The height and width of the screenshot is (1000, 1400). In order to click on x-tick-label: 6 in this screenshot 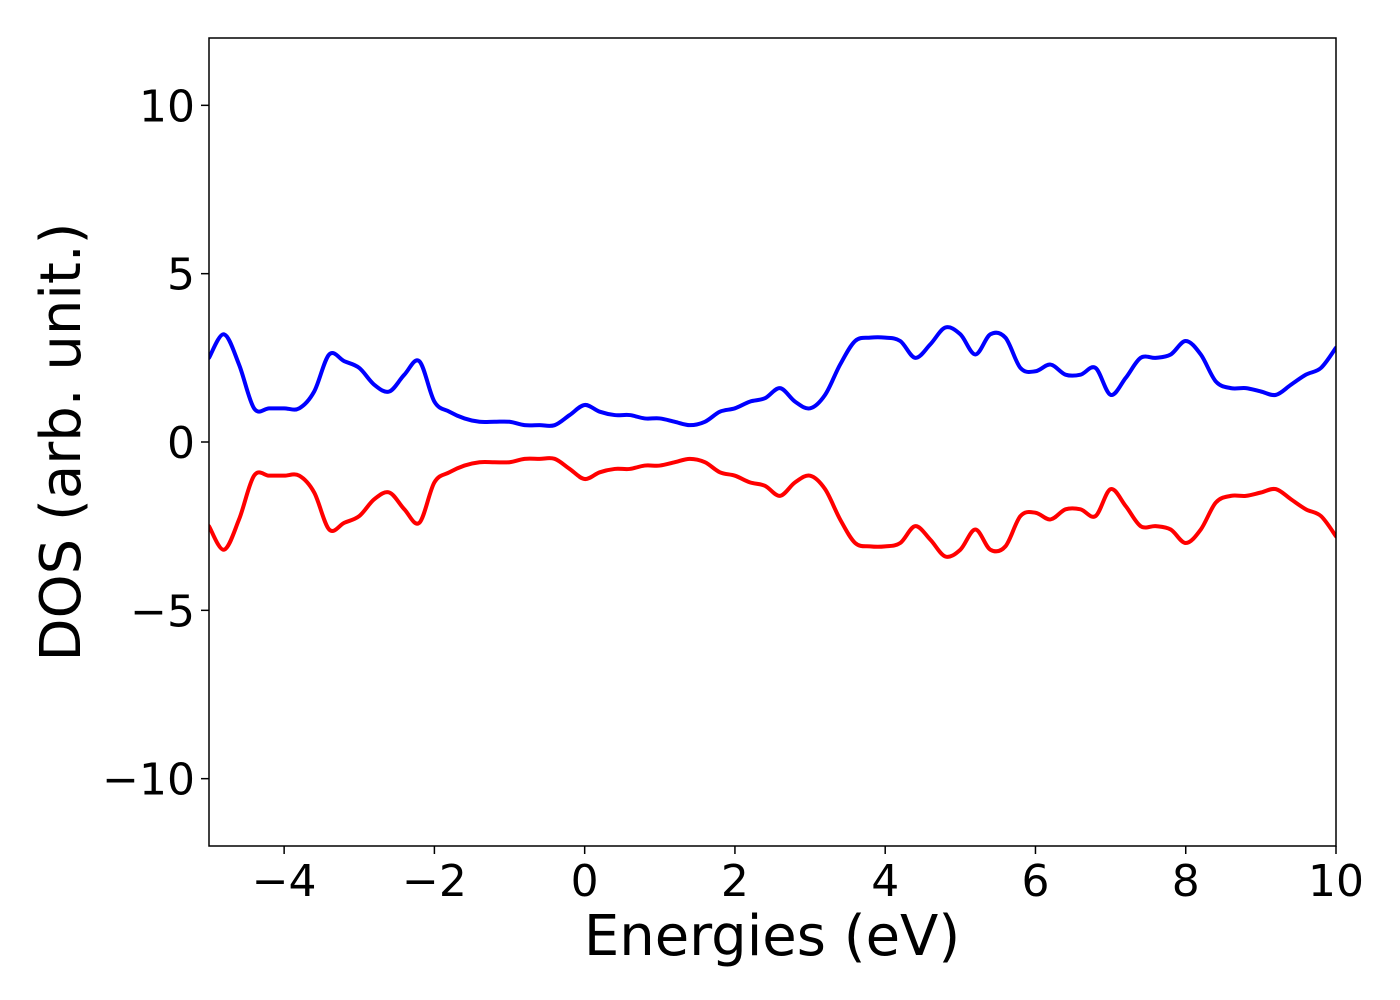, I will do `click(1035, 881)`.